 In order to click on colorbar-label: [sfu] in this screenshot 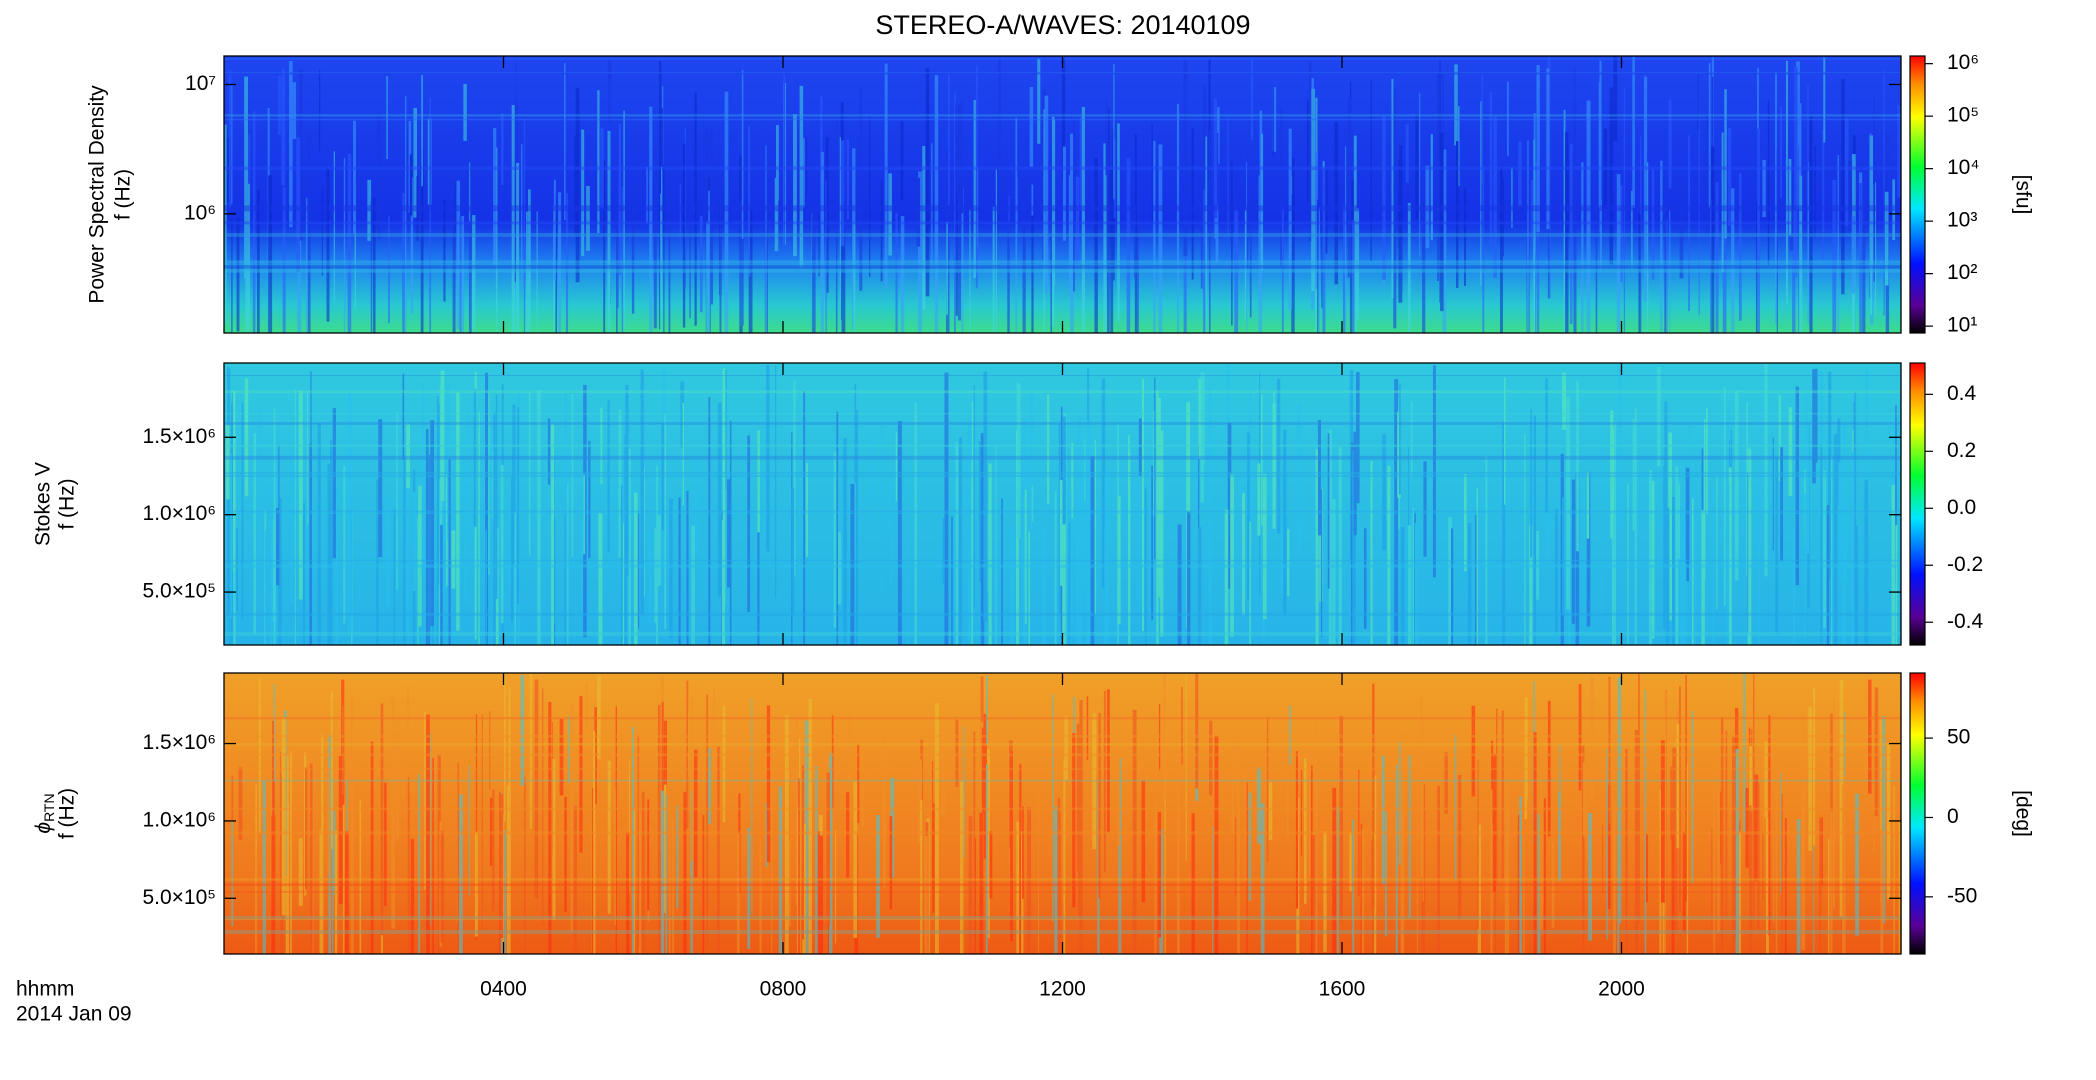, I will do `click(2022, 195)`.